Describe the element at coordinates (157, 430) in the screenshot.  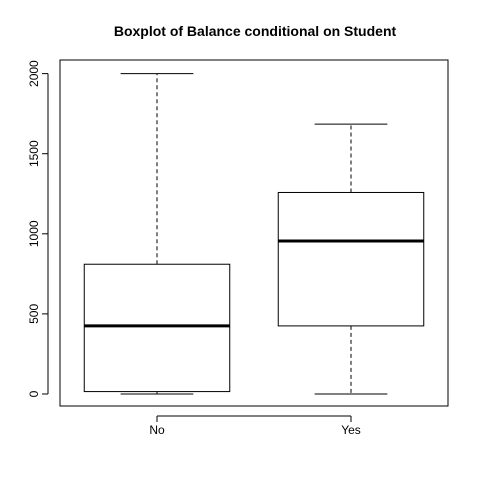
I see `x-tick-label: No` at that location.